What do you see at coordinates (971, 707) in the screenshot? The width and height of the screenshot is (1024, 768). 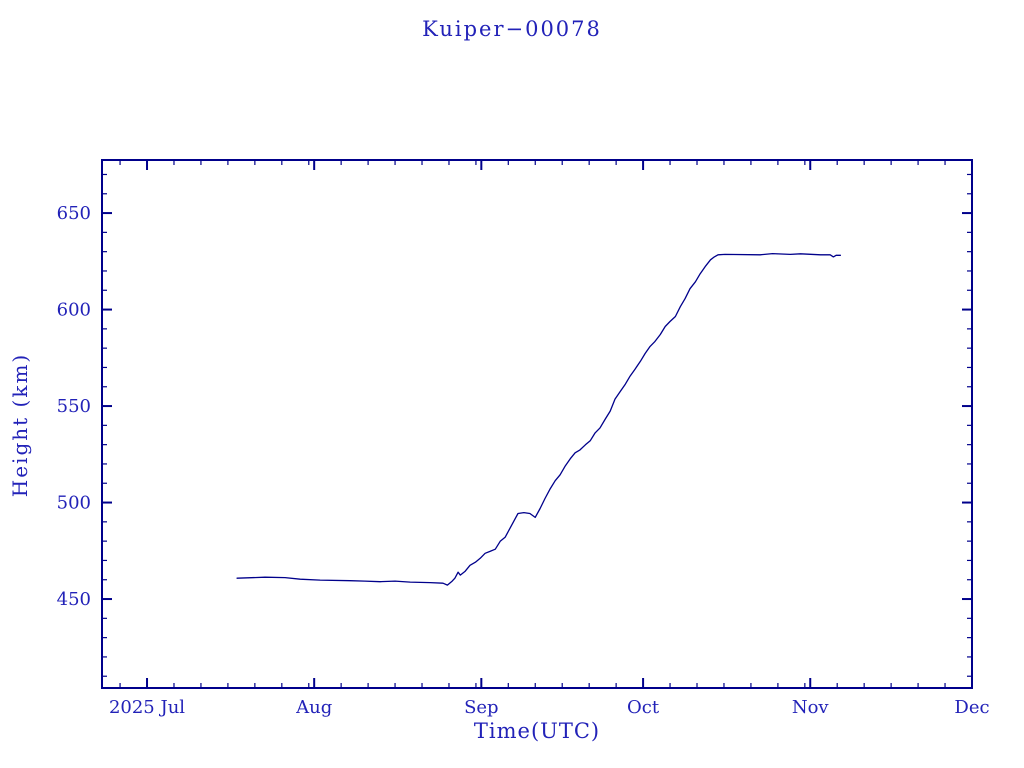 I see `x-tick-label: Dec` at bounding box center [971, 707].